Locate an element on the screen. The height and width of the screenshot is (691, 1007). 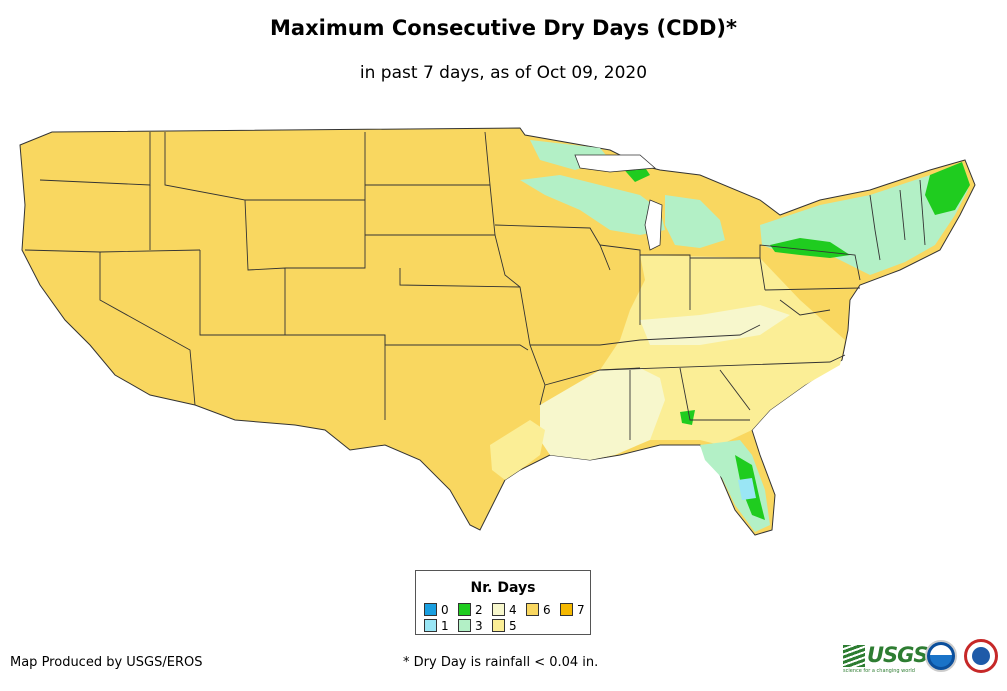
zone-5-texas-coast is located at coordinates (517, 450).